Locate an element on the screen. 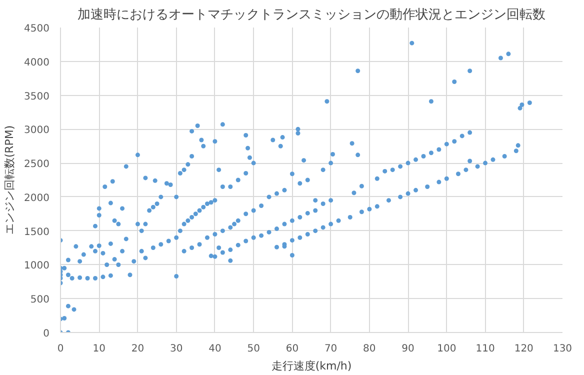 The image size is (584, 375). x-tick-label: 110 is located at coordinates (485, 349).